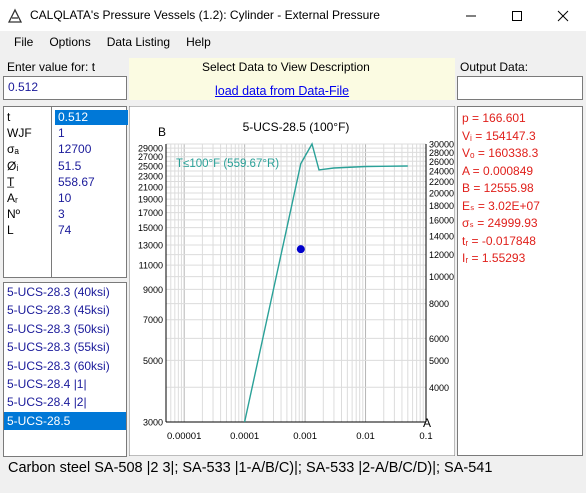  I want to click on input-prompt: Enter value for: t, so click(51, 67).